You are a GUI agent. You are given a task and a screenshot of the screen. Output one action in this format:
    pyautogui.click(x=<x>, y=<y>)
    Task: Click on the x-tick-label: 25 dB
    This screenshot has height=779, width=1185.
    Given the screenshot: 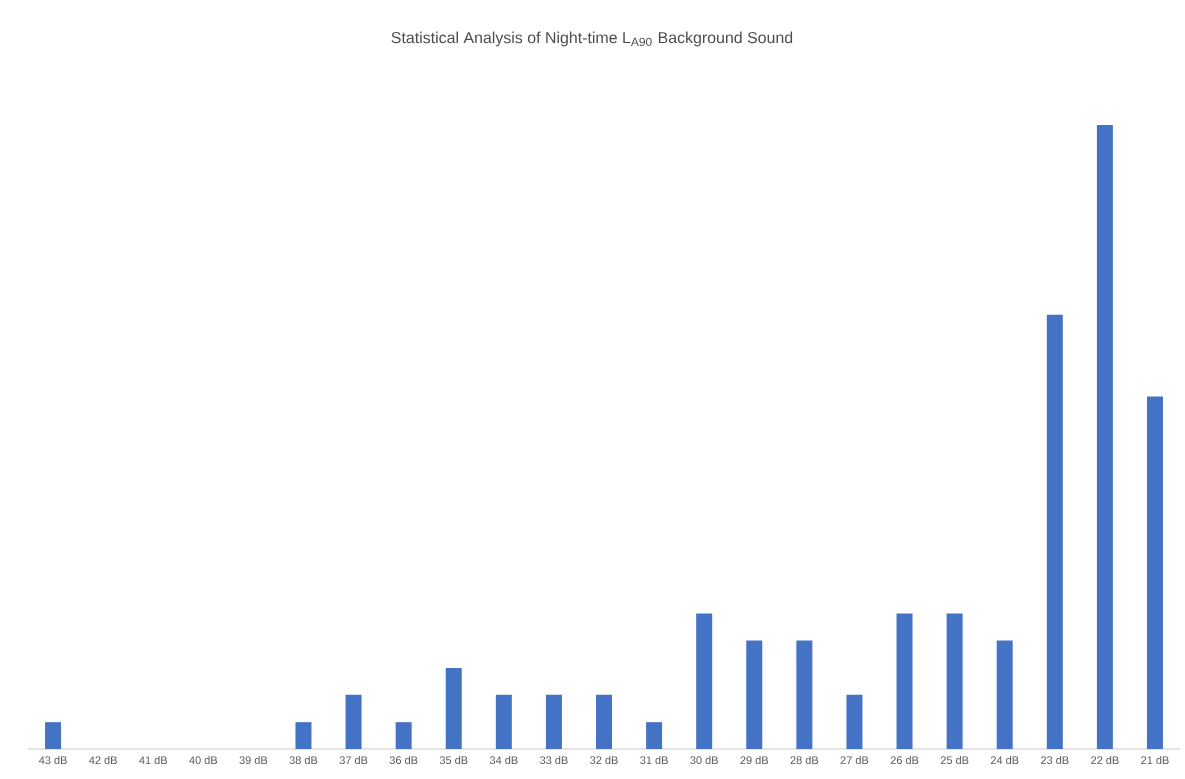 What is the action you would take?
    pyautogui.click(x=954, y=760)
    